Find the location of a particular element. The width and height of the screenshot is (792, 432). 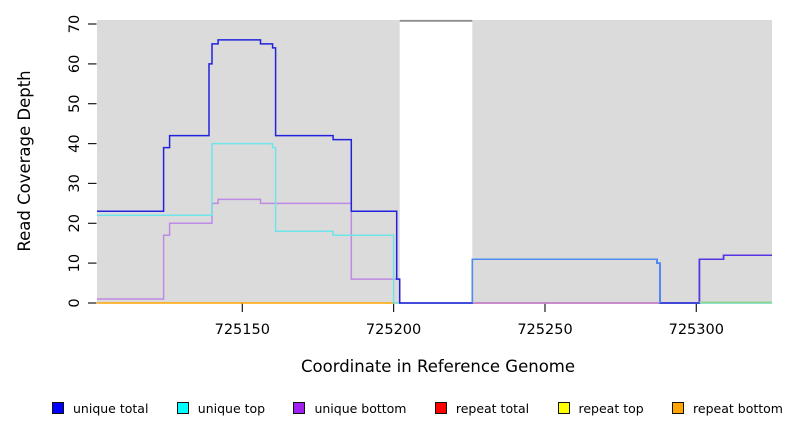

y-tick-label: 70 is located at coordinates (75, 24).